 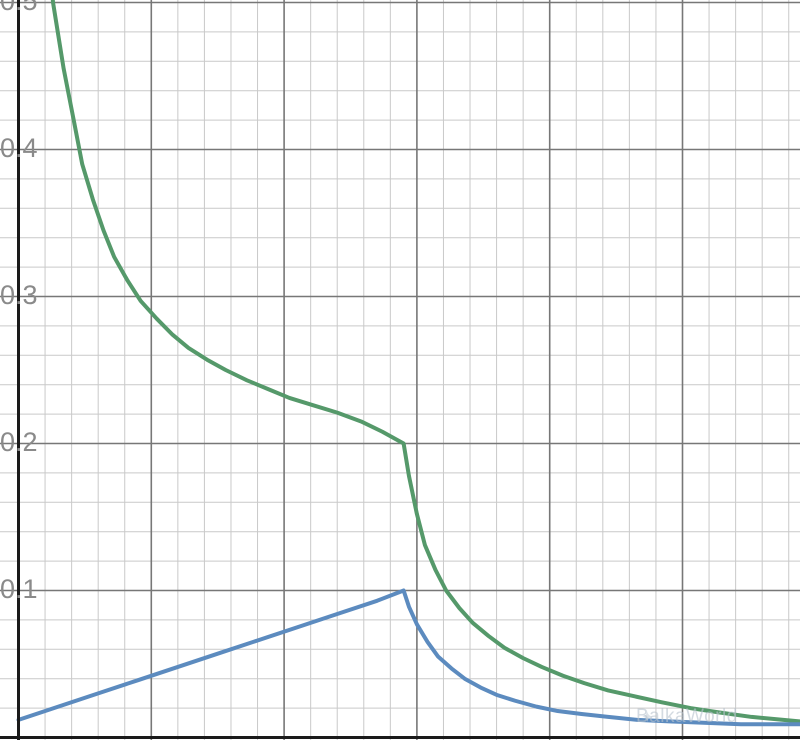 What do you see at coordinates (687, 716) in the screenshot?
I see `watermark-label: BalkaWorld` at bounding box center [687, 716].